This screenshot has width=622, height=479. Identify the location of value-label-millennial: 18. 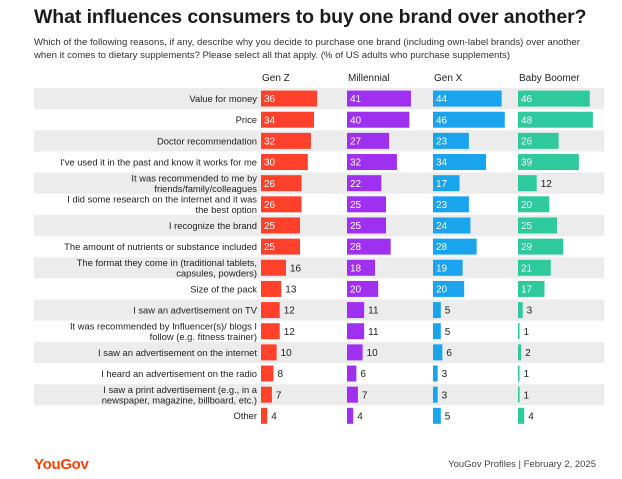
(356, 268).